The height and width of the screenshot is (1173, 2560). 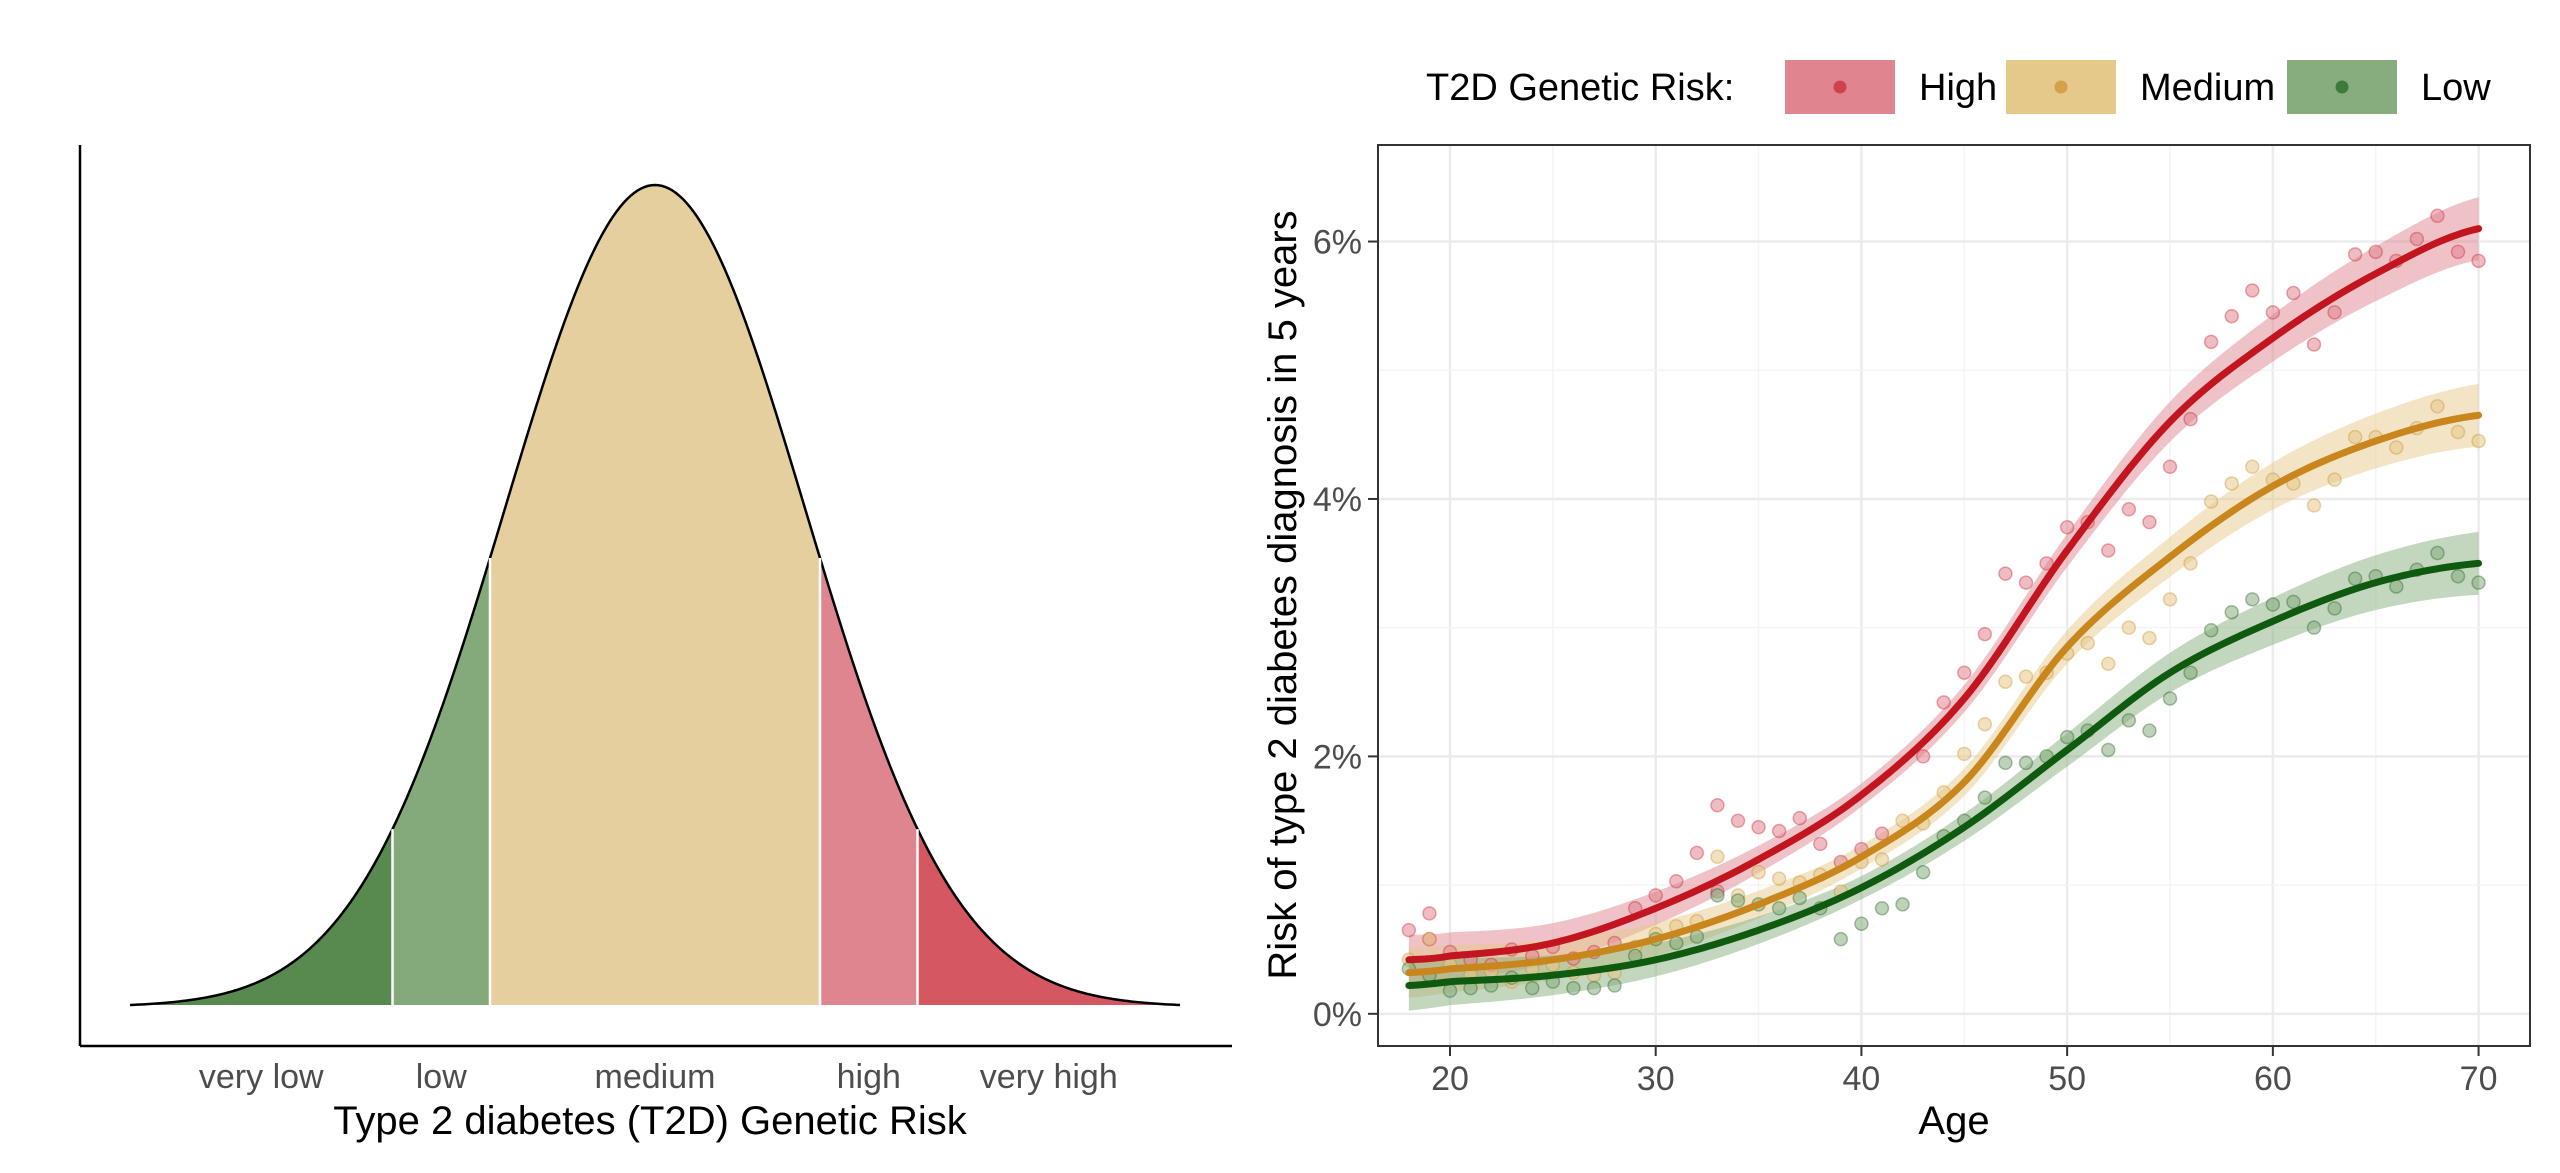 What do you see at coordinates (1048, 917) in the screenshot?
I see `segment-very-high` at bounding box center [1048, 917].